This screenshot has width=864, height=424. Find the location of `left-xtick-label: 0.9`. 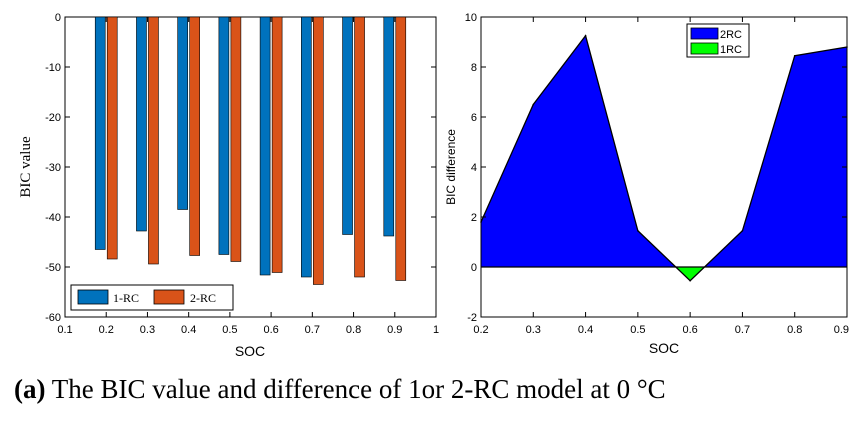

left-xtick-label: 0.9 is located at coordinates (394, 330).